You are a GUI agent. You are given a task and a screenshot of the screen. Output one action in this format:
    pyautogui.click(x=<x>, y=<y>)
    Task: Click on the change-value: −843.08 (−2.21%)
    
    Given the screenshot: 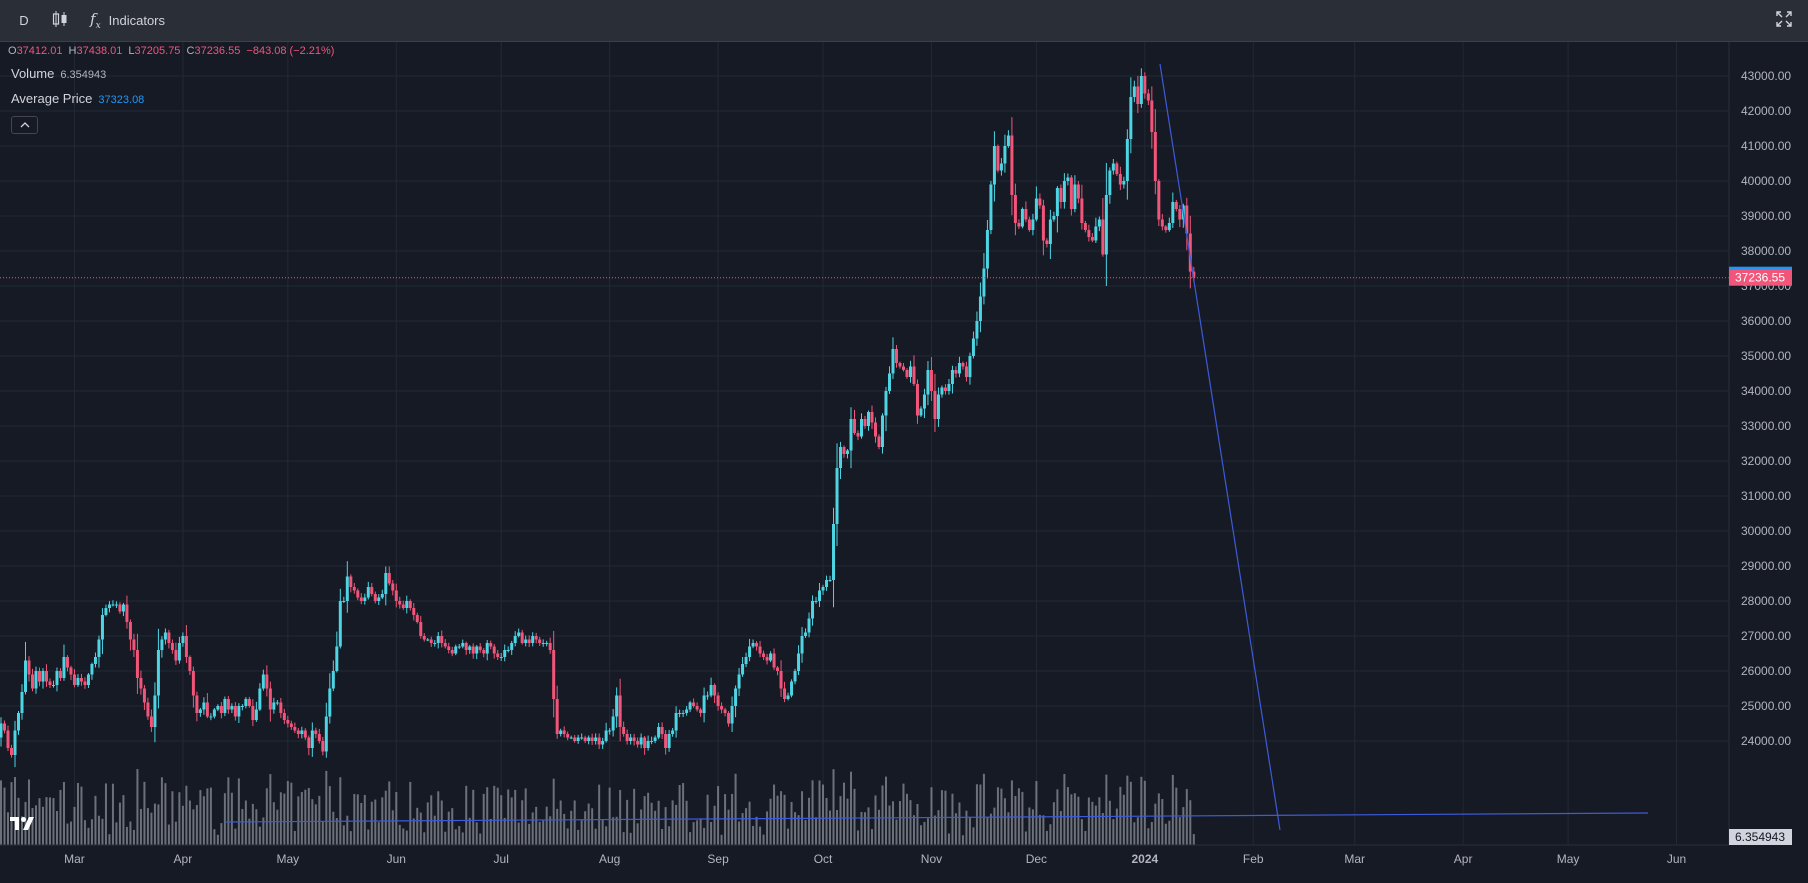 What is the action you would take?
    pyautogui.click(x=290, y=51)
    